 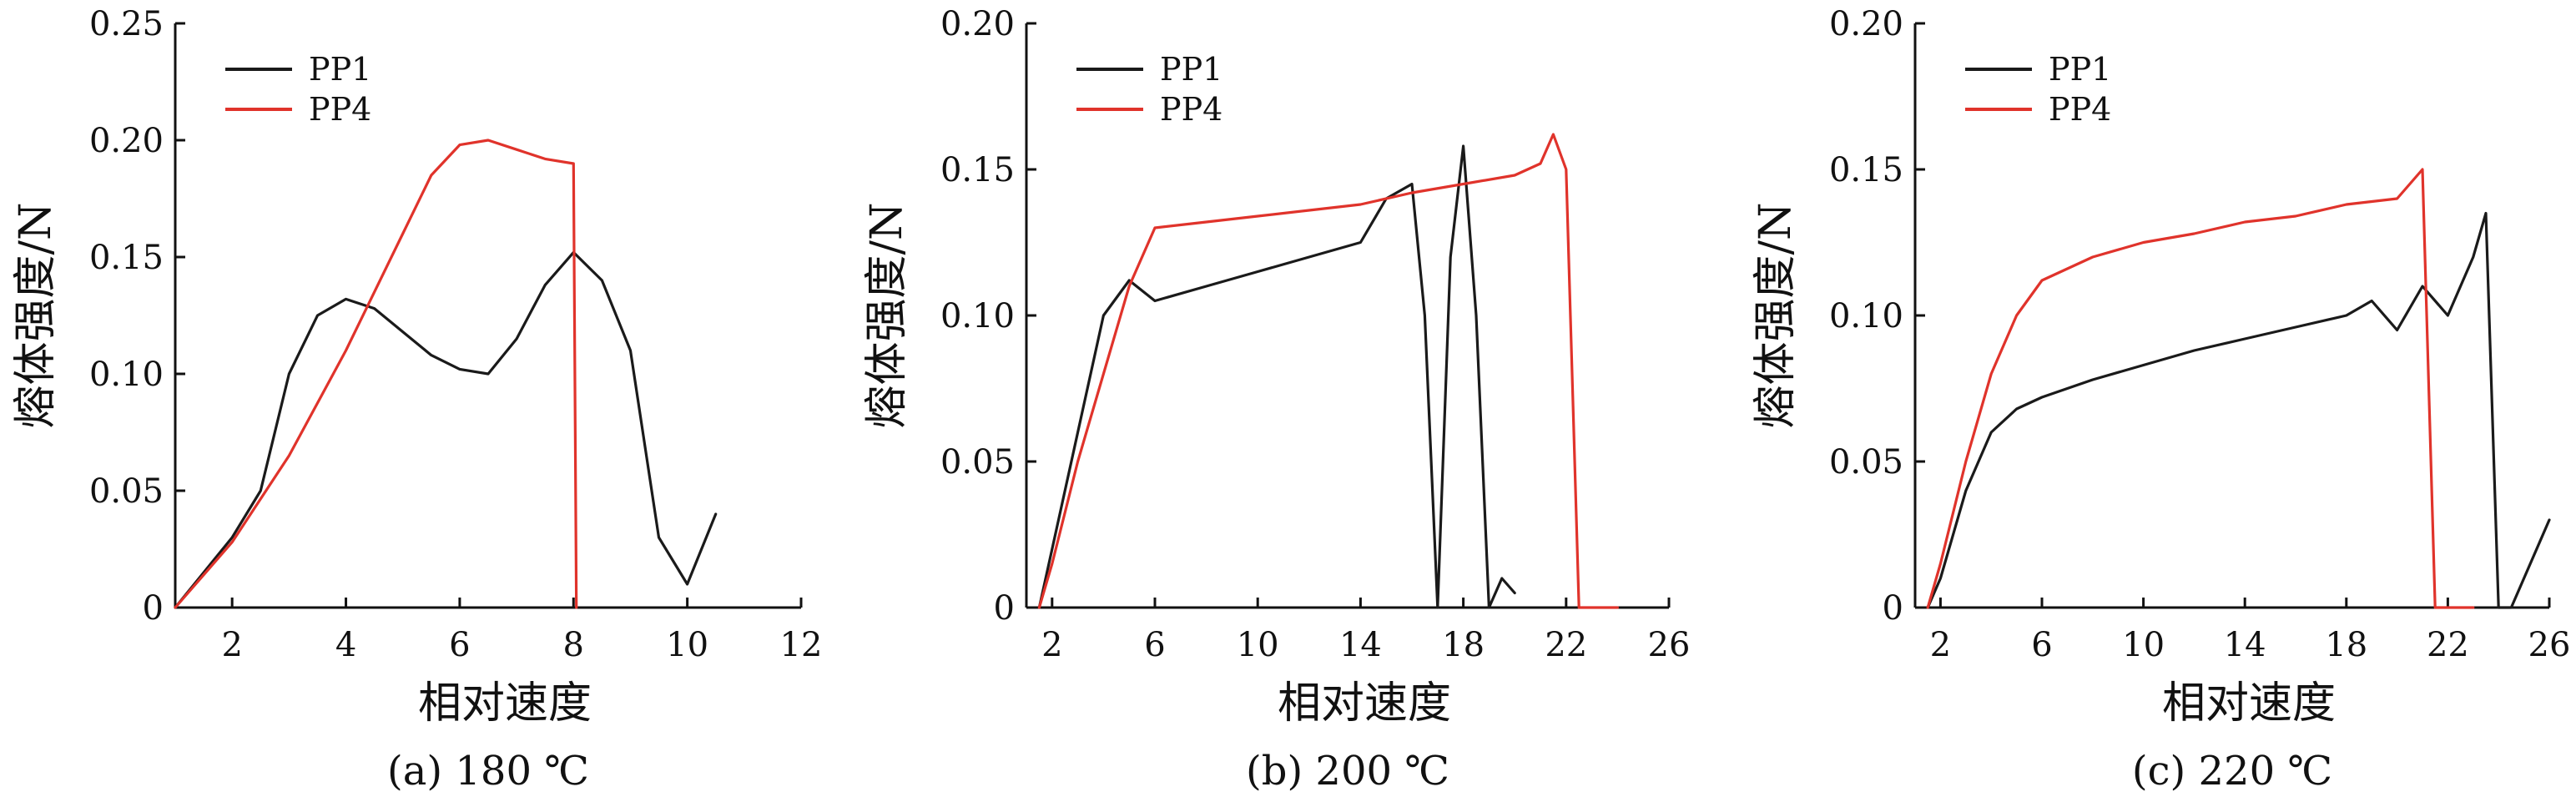 I want to click on x-tick-label: 8, so click(x=574, y=645).